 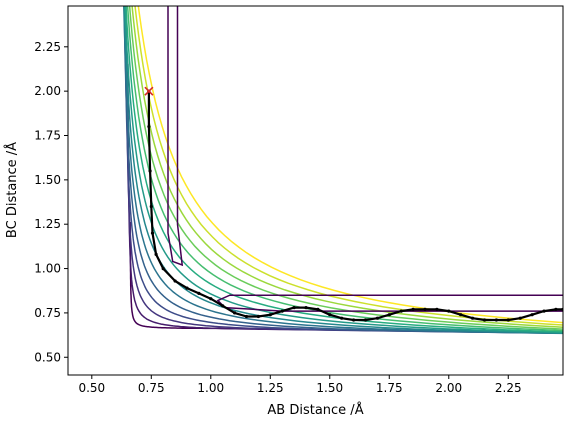 I want to click on y-axis-label: BC Distance /Å, so click(x=12, y=190).